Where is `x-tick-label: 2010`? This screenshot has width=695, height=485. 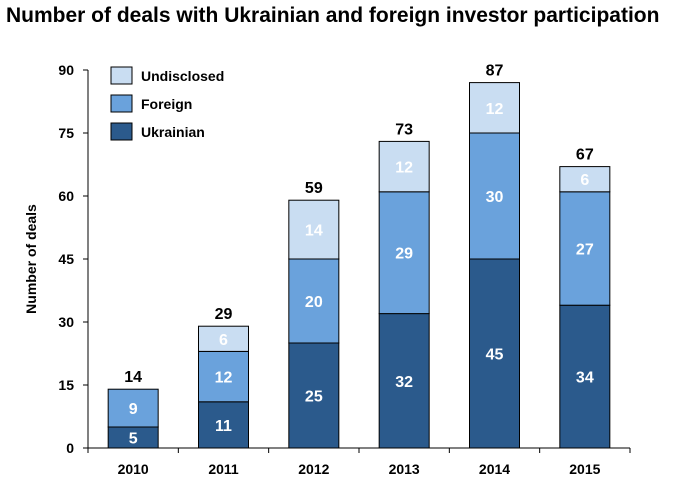
x-tick-label: 2010 is located at coordinates (133, 469).